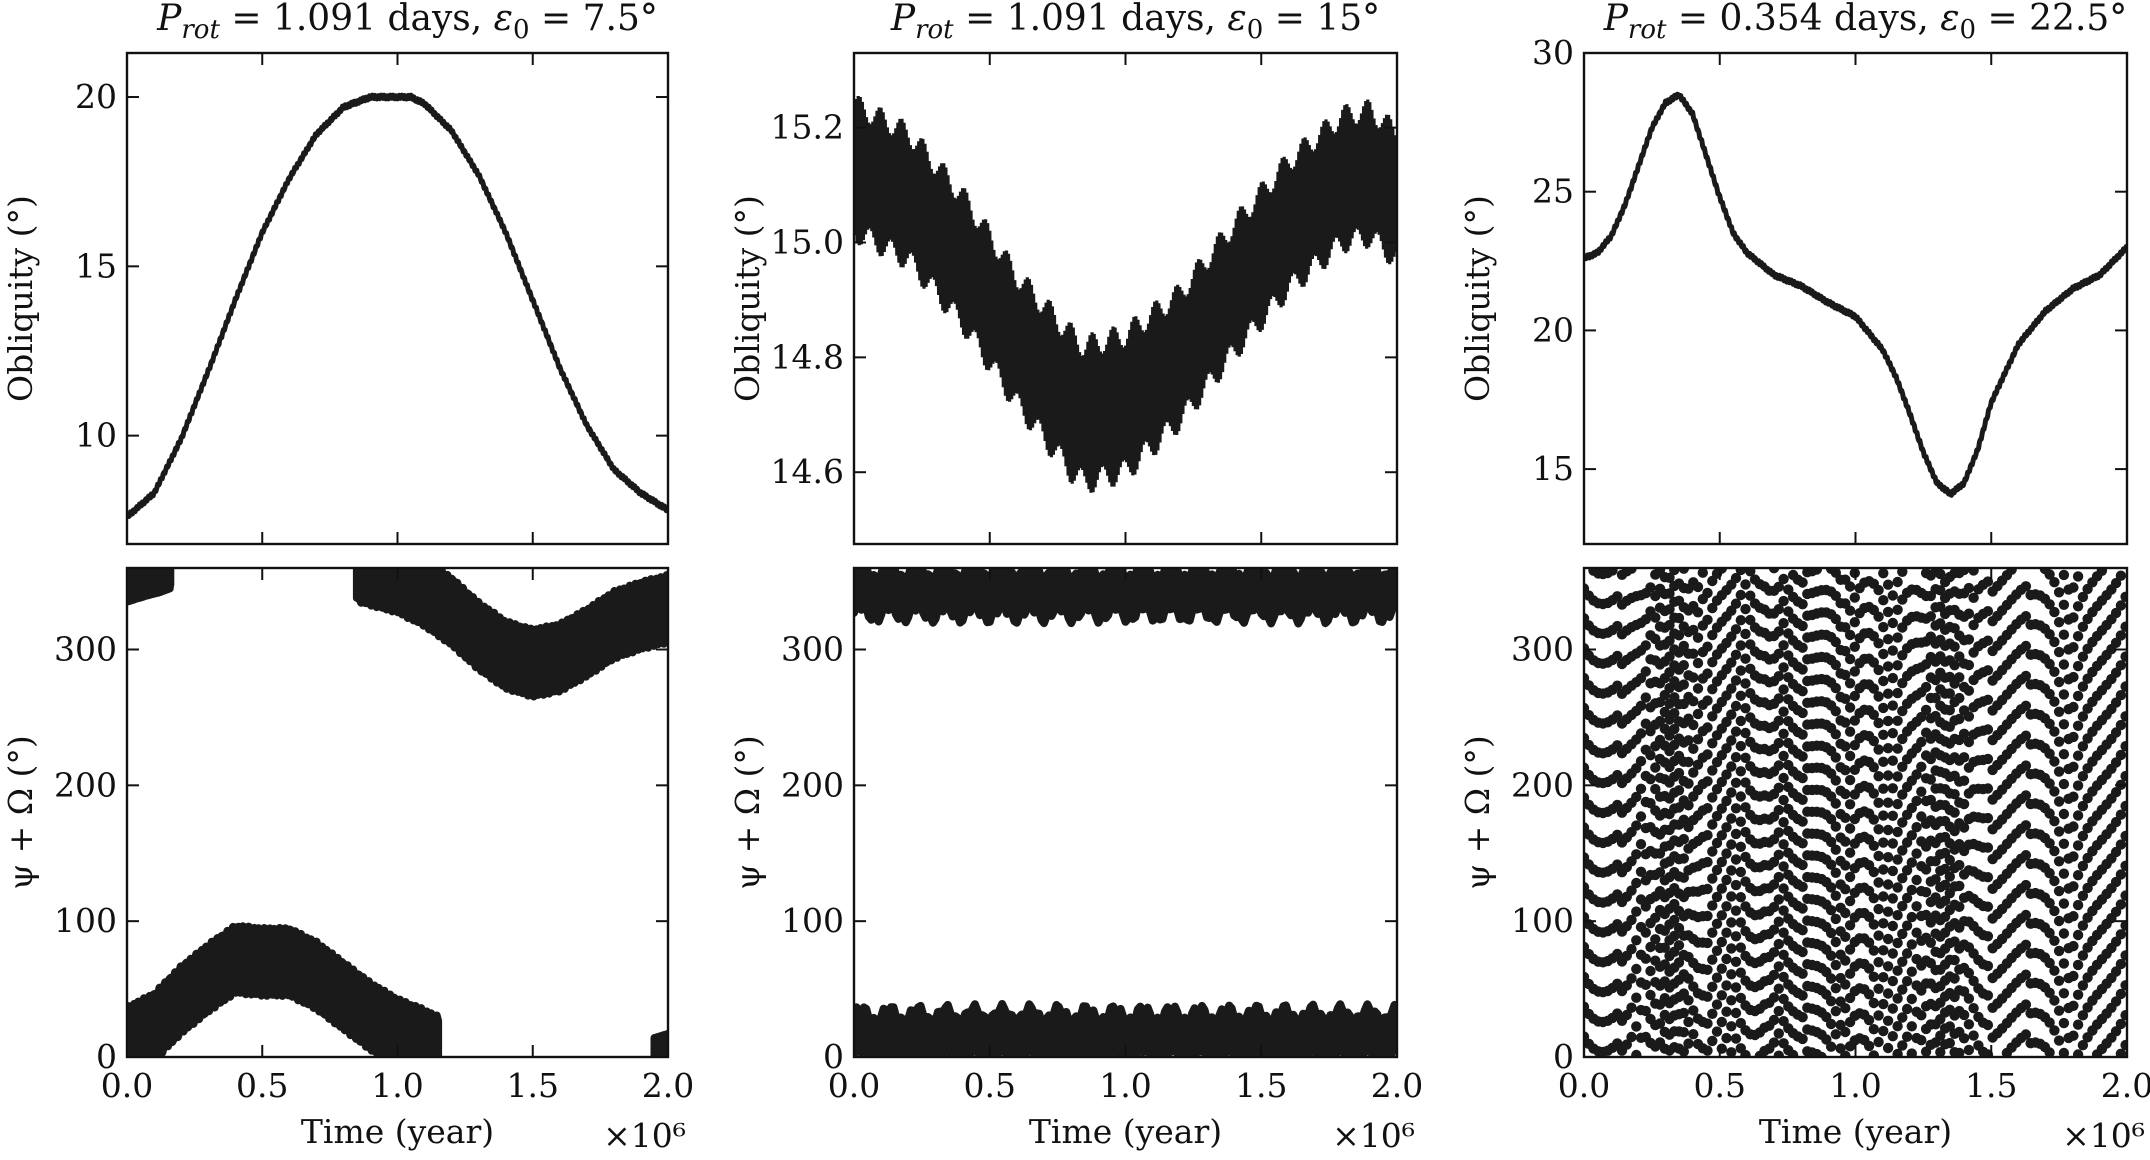  What do you see at coordinates (668, 1085) in the screenshot?
I see `x-tick-label: 2.0` at bounding box center [668, 1085].